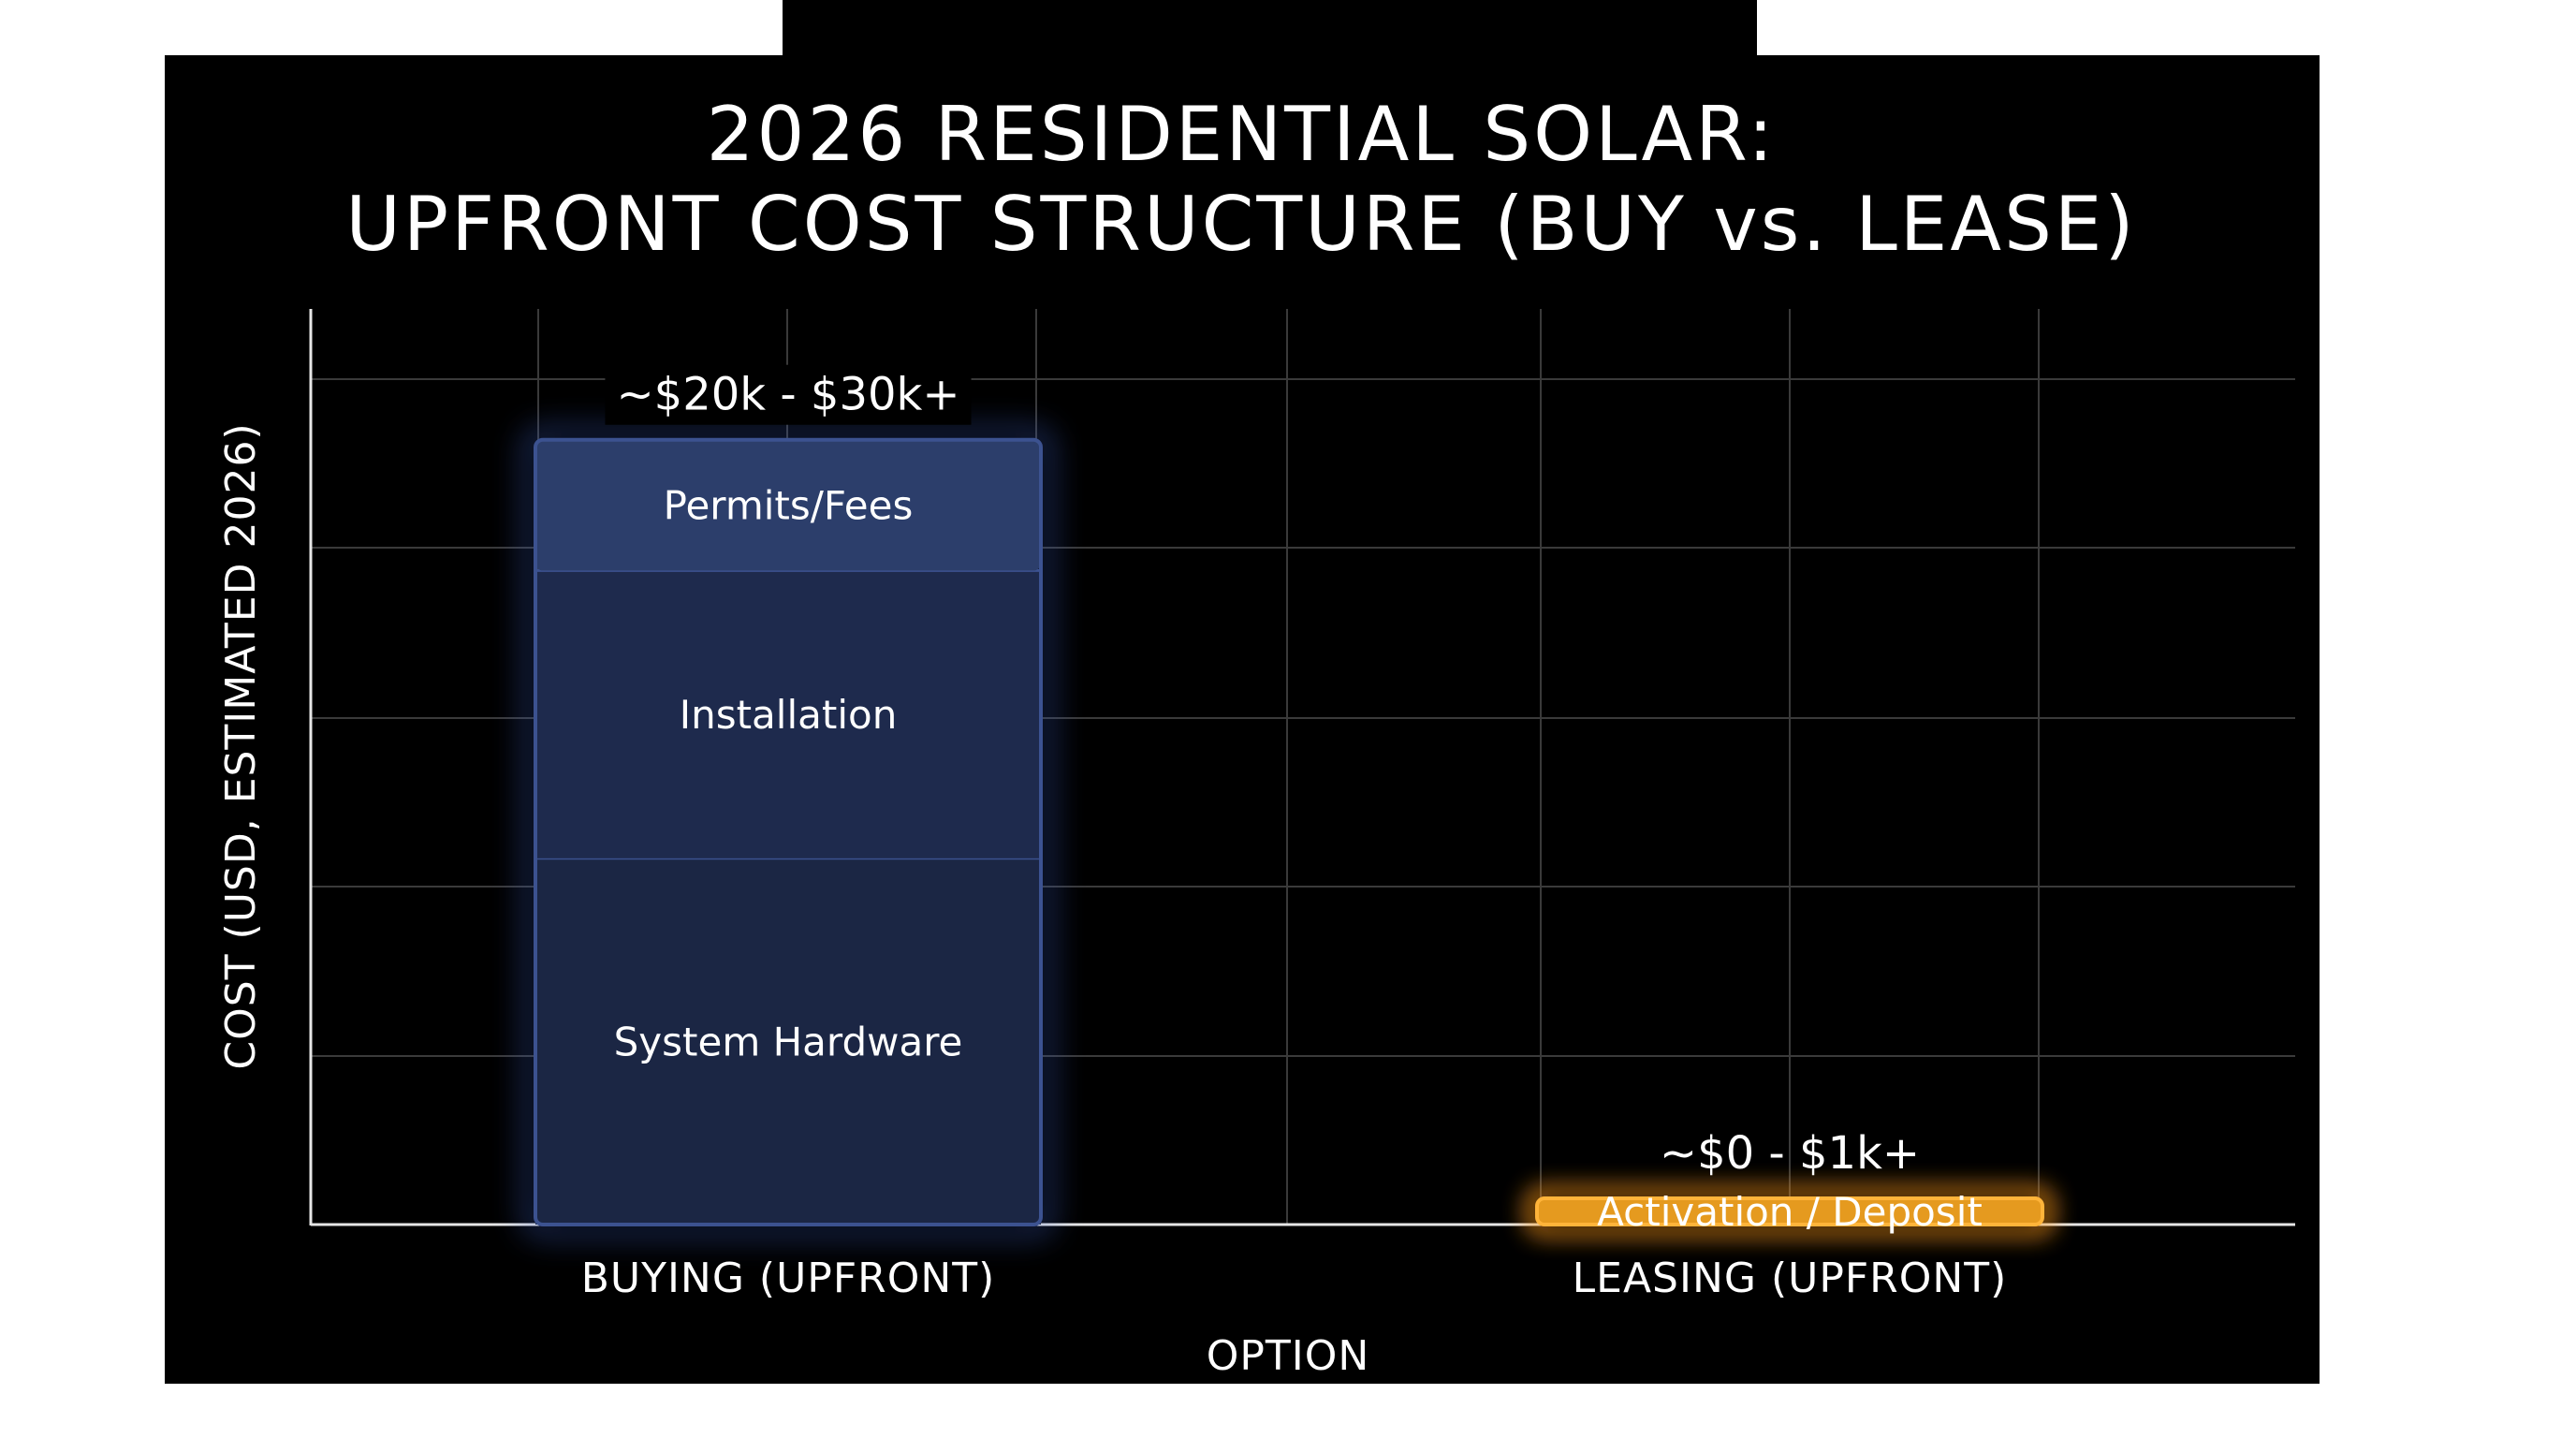 This screenshot has width=2576, height=1438. I want to click on total-label-buying-upfront: ~$20k - $30k+, so click(787, 395).